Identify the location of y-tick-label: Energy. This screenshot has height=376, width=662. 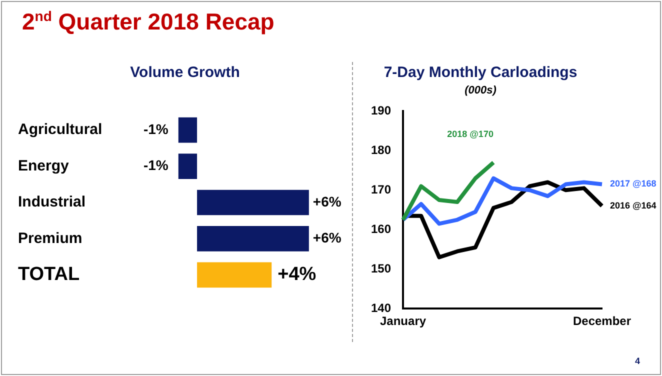
(44, 165).